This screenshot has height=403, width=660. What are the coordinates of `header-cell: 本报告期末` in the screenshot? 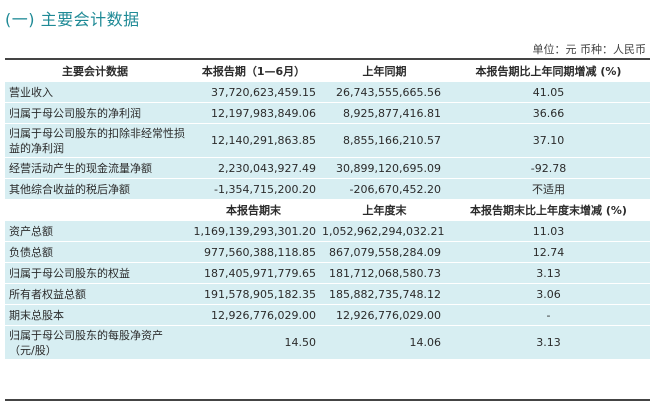 It's located at (253, 210).